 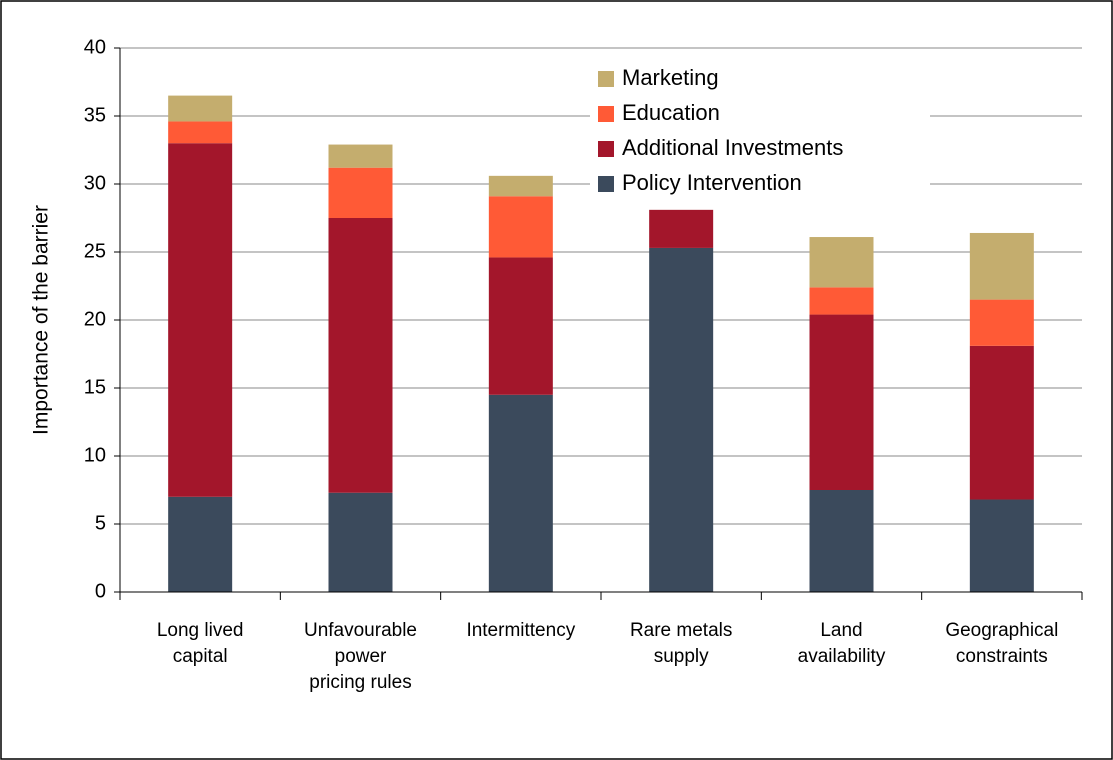 What do you see at coordinates (100, 591) in the screenshot?
I see `y-tick-label: 0` at bounding box center [100, 591].